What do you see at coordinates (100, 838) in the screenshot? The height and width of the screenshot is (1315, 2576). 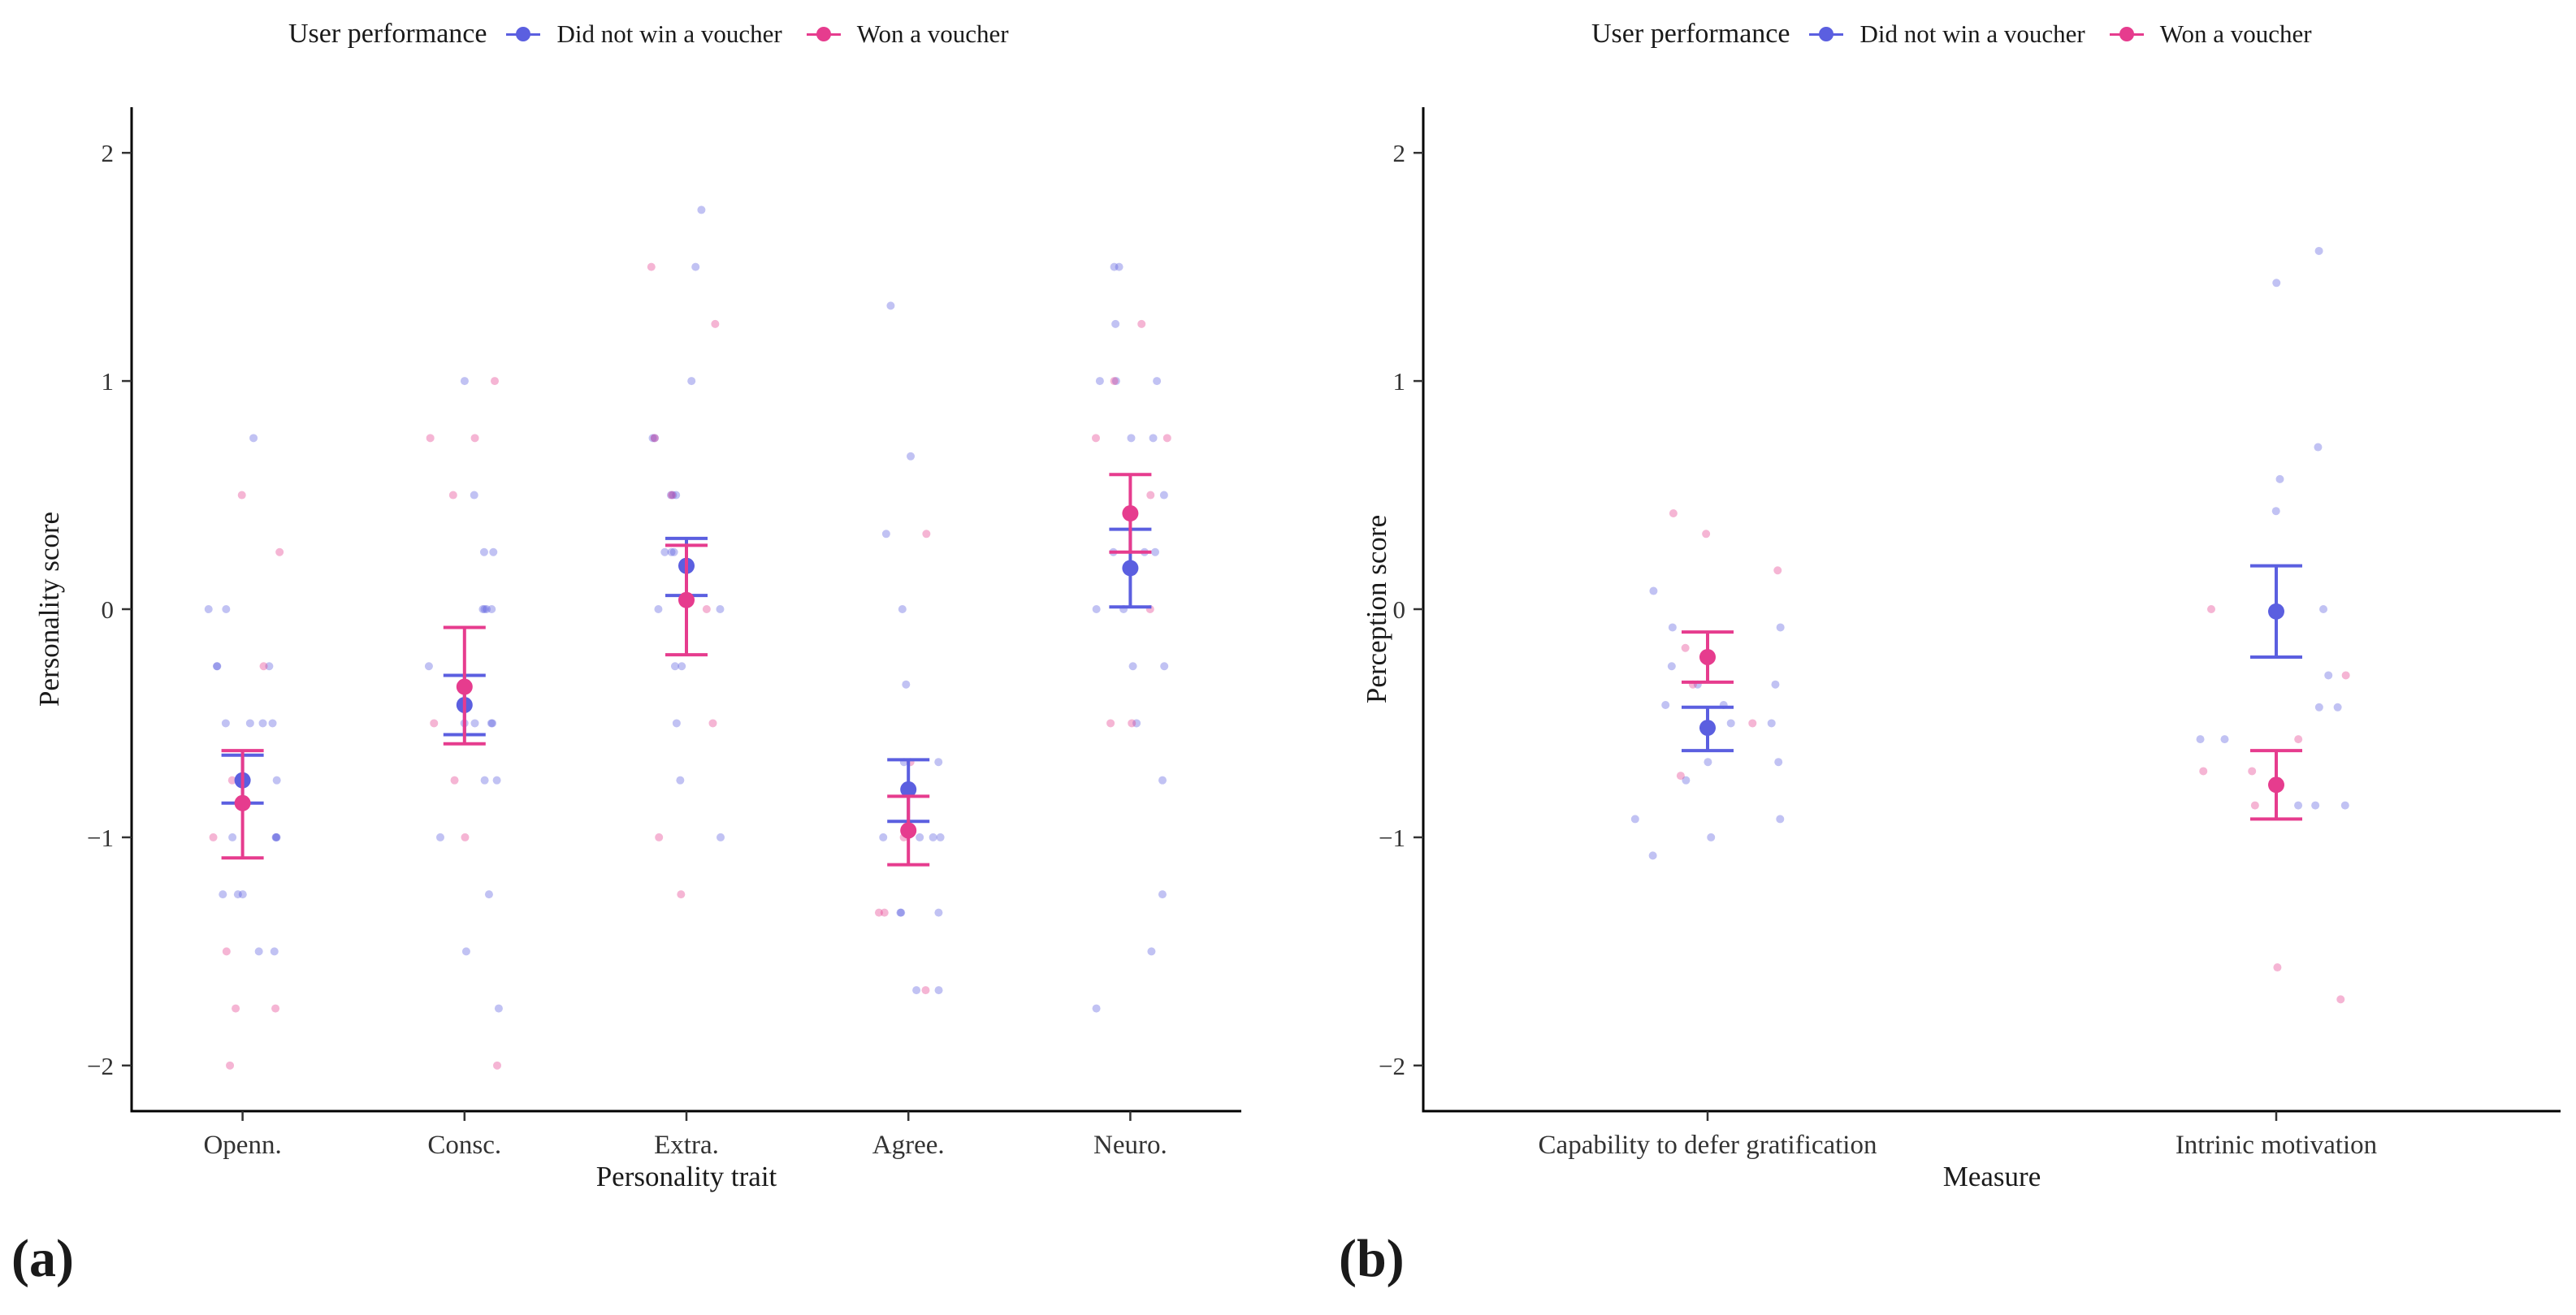 I see `y-tick-label: −1` at bounding box center [100, 838].